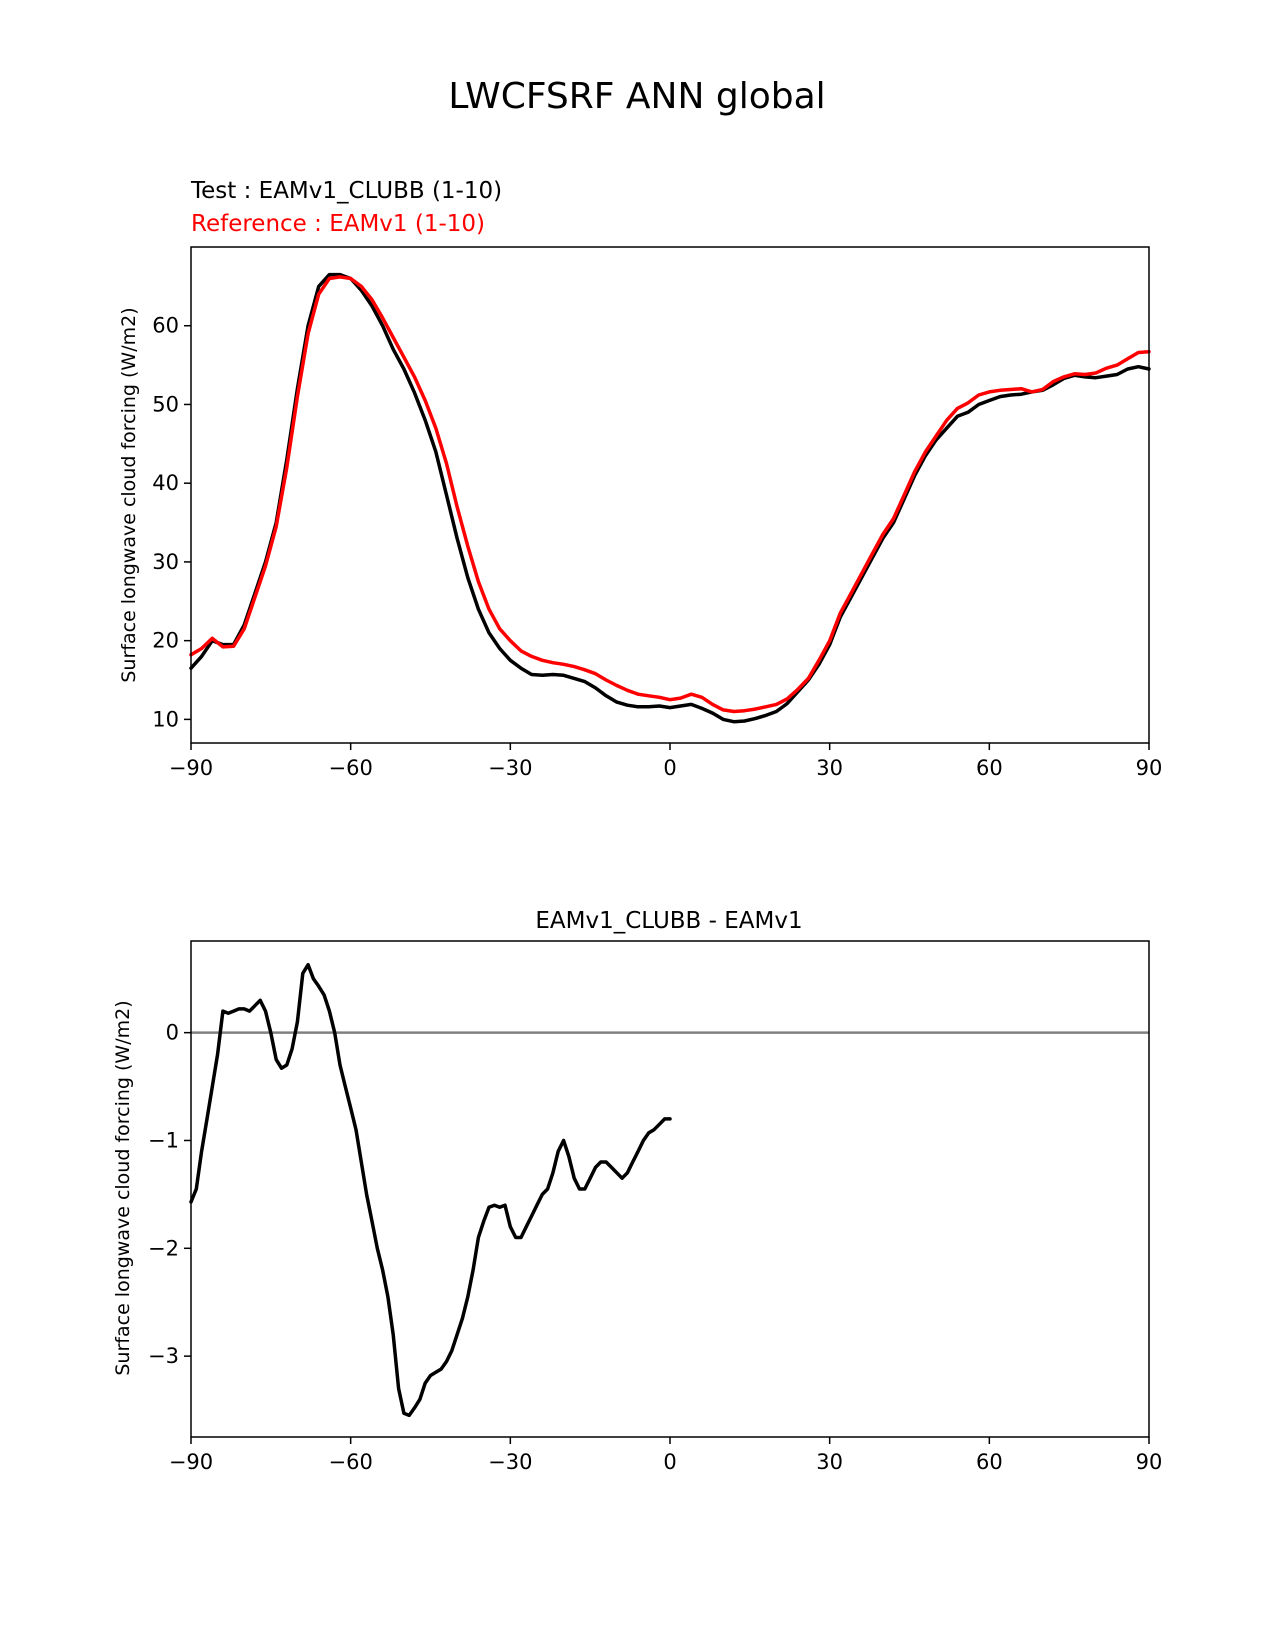 This screenshot has width=1275, height=1650. Describe the element at coordinates (129, 494) in the screenshot. I see `top-panel-ylabel: Surface longwave cloud forcing (W/m2)` at that location.